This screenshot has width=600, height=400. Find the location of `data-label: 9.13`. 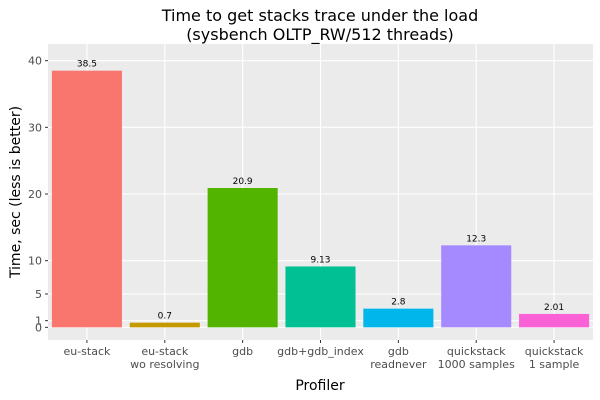

data-label: 9.13 is located at coordinates (320, 260).